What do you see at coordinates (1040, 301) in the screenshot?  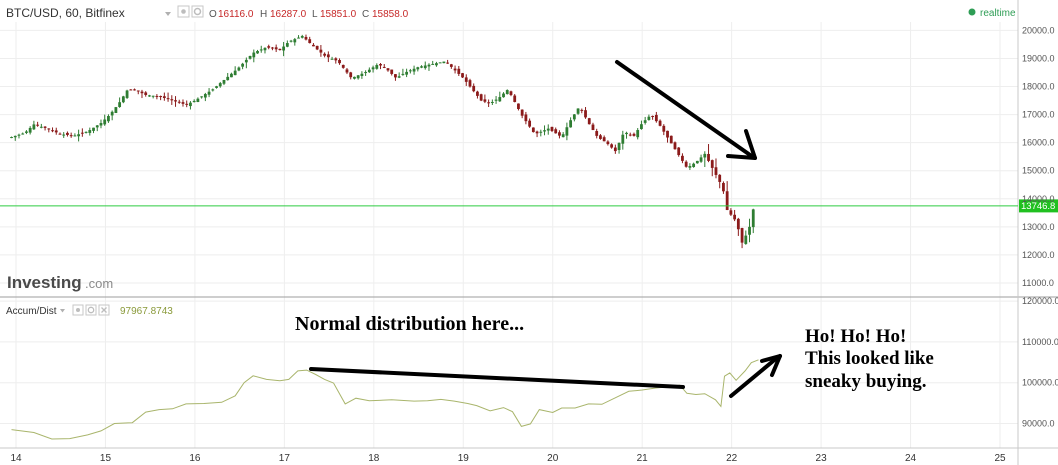 I see `indicator-tick-label: 120000.0` at bounding box center [1040, 301].